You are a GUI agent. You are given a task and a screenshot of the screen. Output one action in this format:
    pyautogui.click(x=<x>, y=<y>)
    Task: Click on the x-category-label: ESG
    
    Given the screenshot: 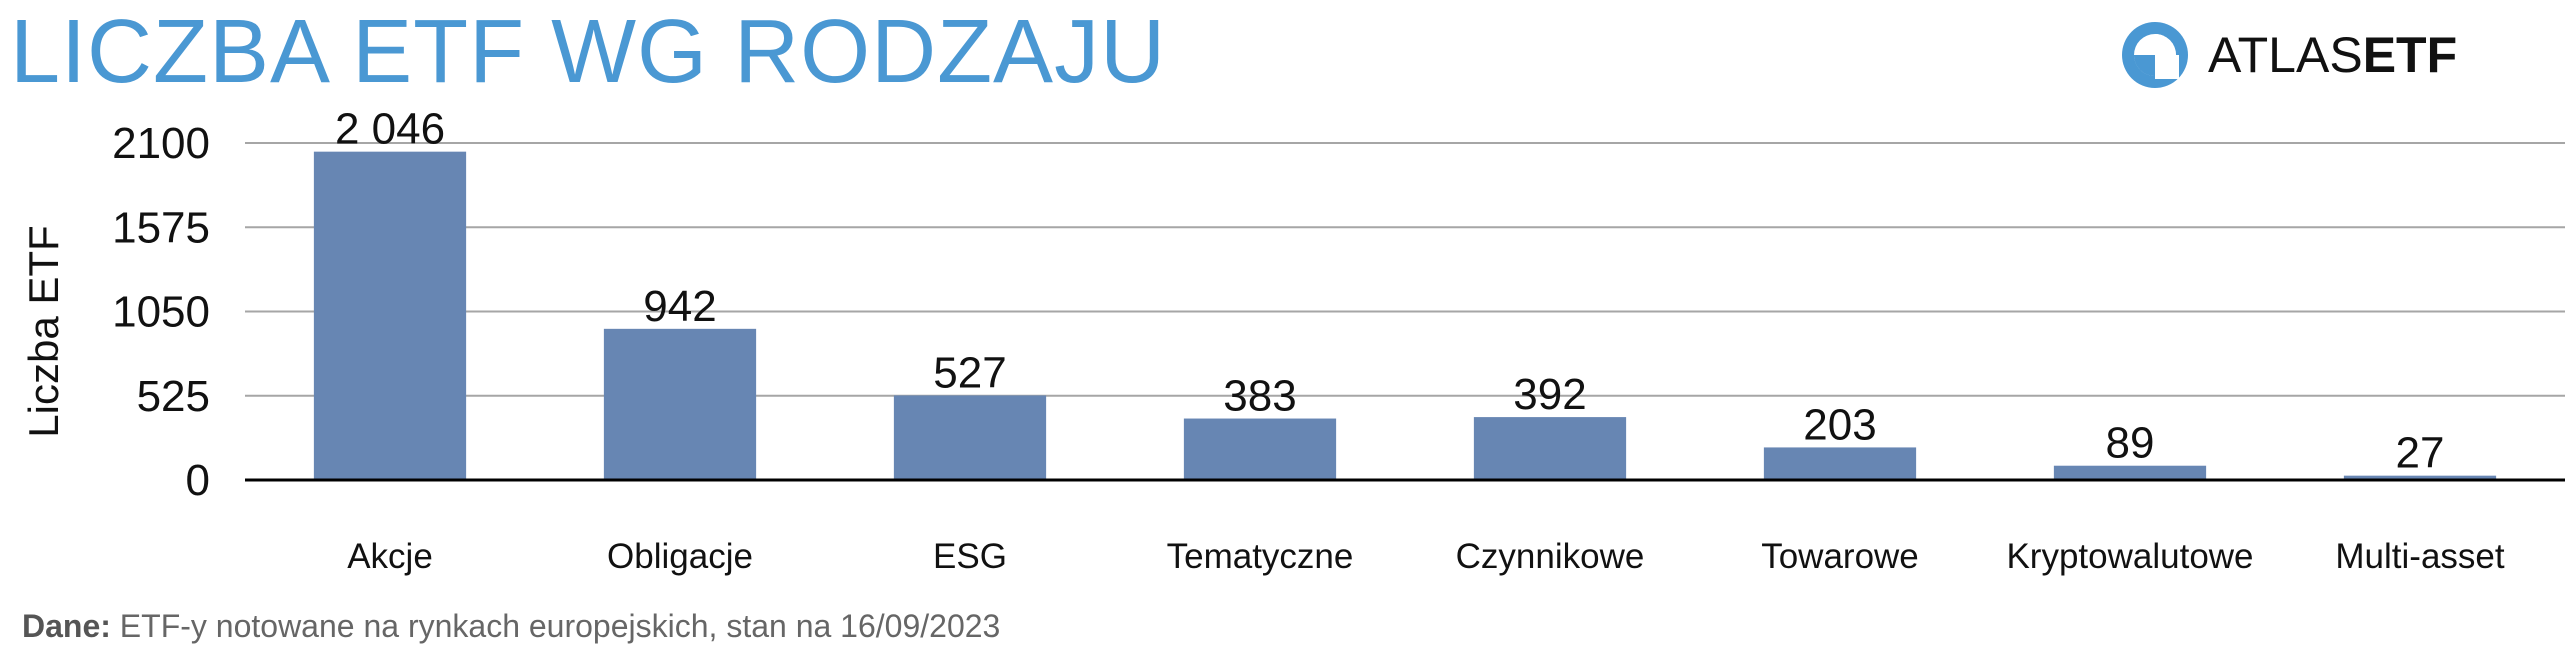 What is the action you would take?
    pyautogui.click(x=970, y=556)
    